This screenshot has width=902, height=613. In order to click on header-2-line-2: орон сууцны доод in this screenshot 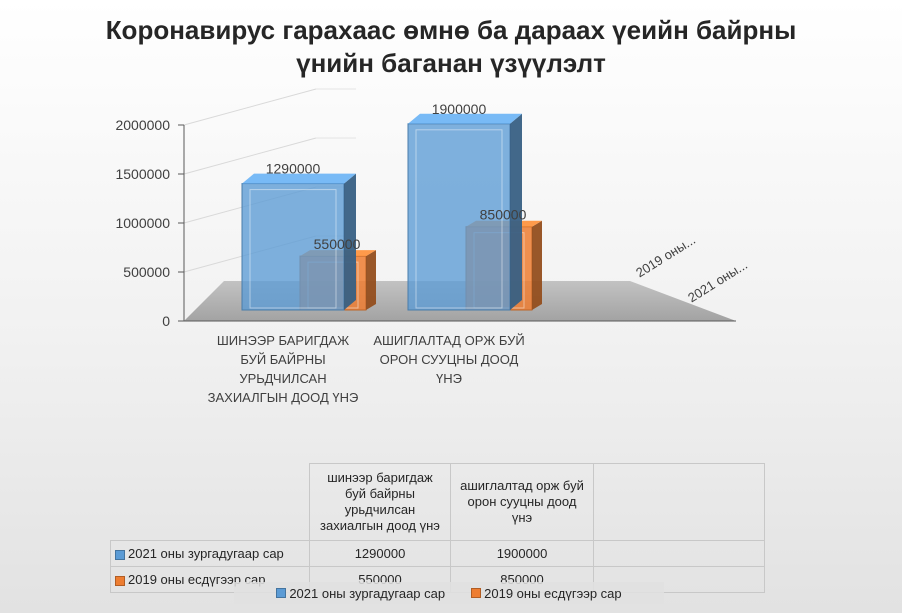, I will do `click(522, 501)`.